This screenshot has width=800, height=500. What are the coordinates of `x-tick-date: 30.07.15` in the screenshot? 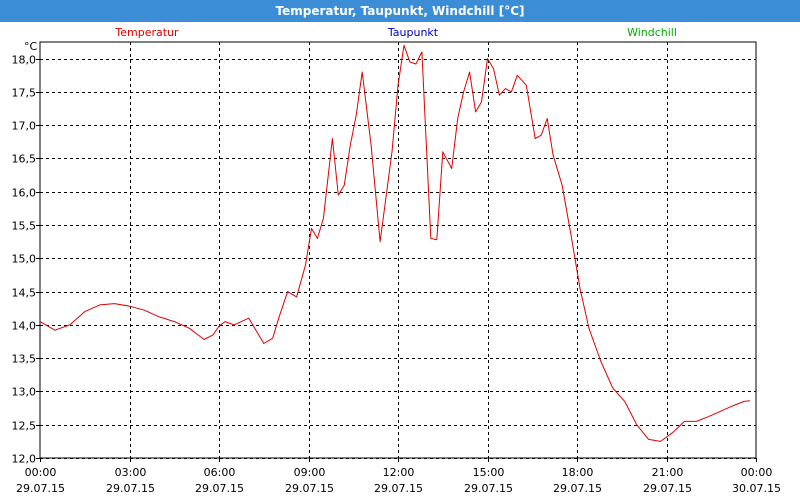 It's located at (756, 488).